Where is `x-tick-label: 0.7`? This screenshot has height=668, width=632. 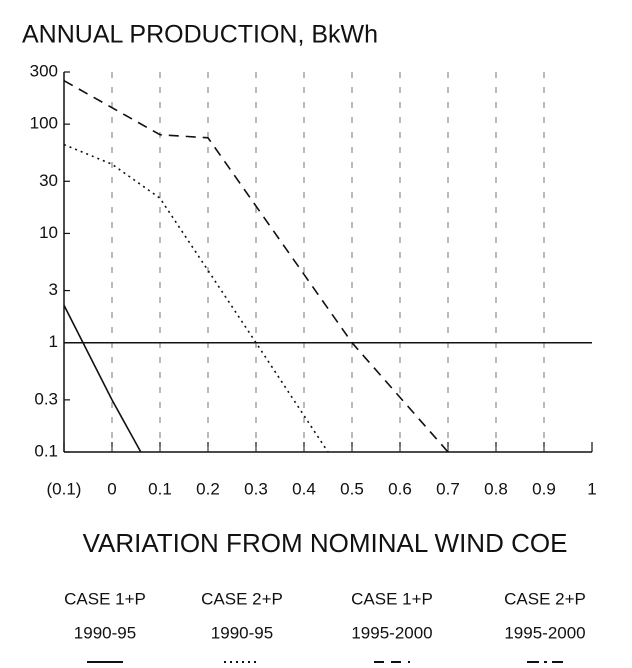
x-tick-label: 0.7 is located at coordinates (448, 488).